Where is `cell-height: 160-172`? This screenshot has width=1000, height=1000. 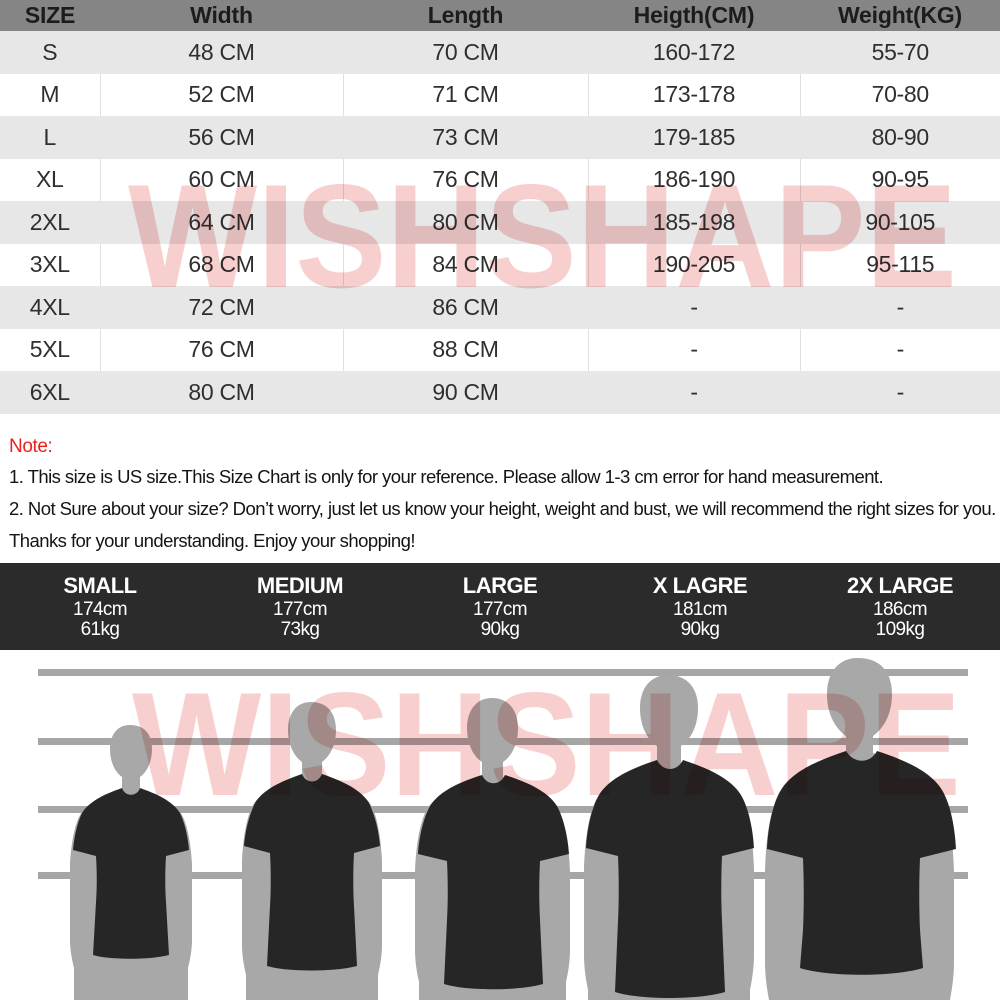 cell-height: 160-172 is located at coordinates (693, 52).